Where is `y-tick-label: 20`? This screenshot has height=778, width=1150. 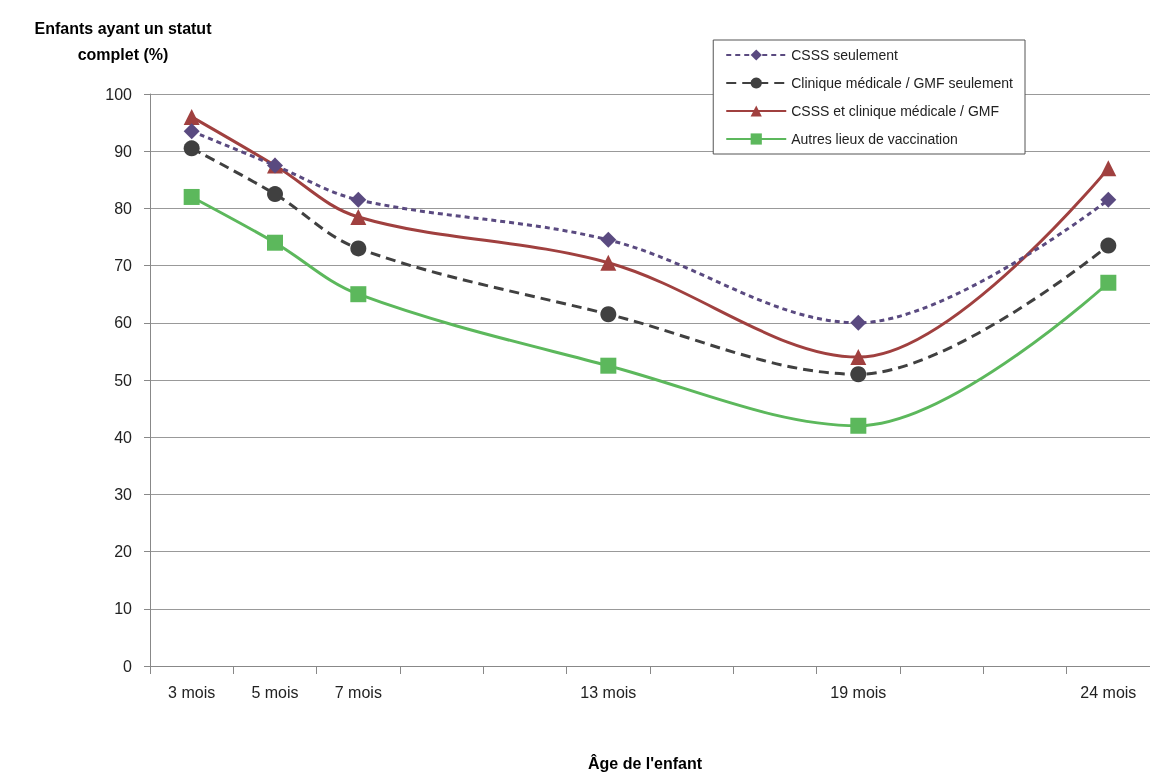
y-tick-label: 20 is located at coordinates (123, 552).